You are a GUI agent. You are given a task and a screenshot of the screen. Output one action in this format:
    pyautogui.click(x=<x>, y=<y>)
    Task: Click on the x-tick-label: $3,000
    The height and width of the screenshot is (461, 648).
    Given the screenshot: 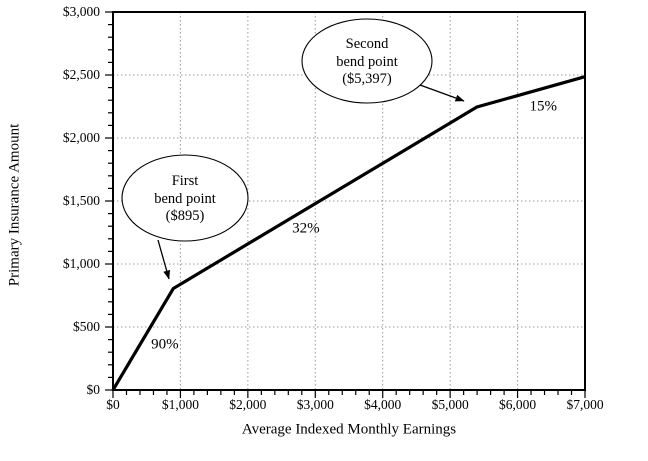 What is the action you would take?
    pyautogui.click(x=315, y=404)
    